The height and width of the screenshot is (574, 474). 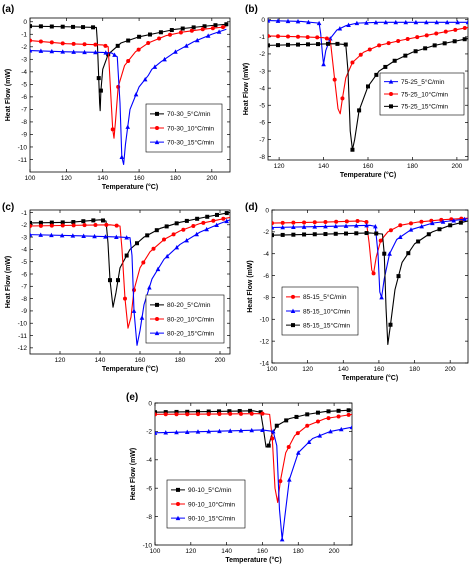 What do you see at coordinates (424, 107) in the screenshot?
I see `legend-label: 75-25_15°C/min` at bounding box center [424, 107].